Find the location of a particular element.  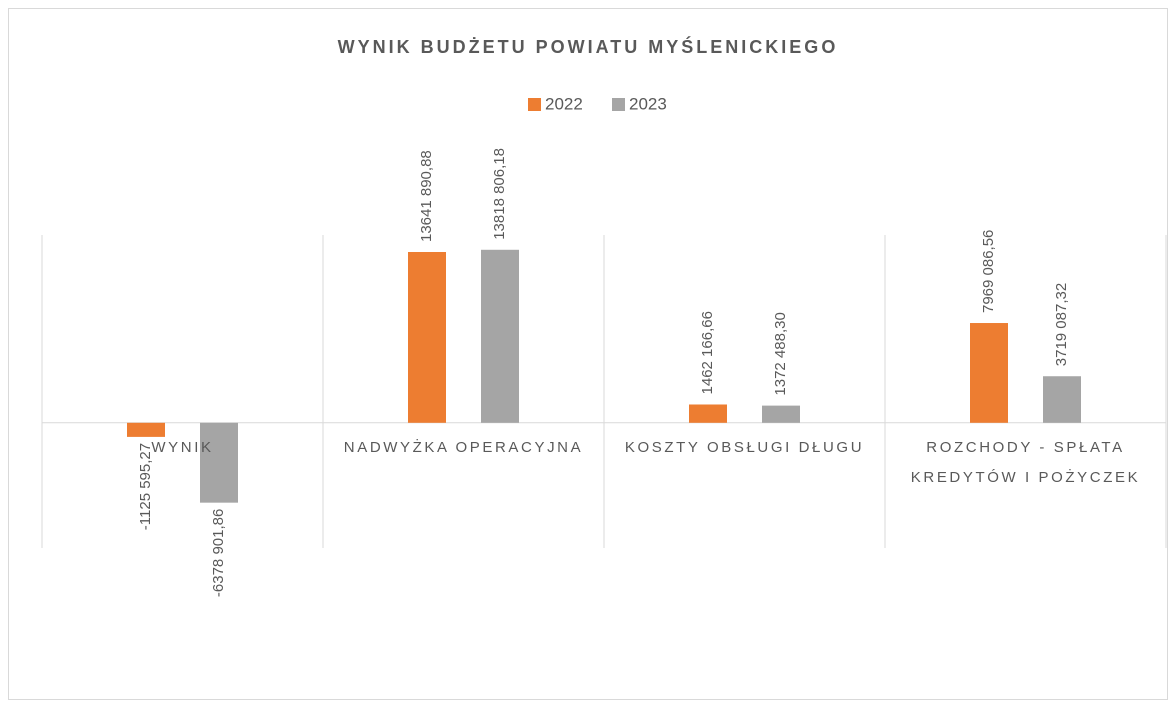

chart-title: WYNIK BUDŻETU POWIATU MYŚLENICKIEGO is located at coordinates (588, 46).